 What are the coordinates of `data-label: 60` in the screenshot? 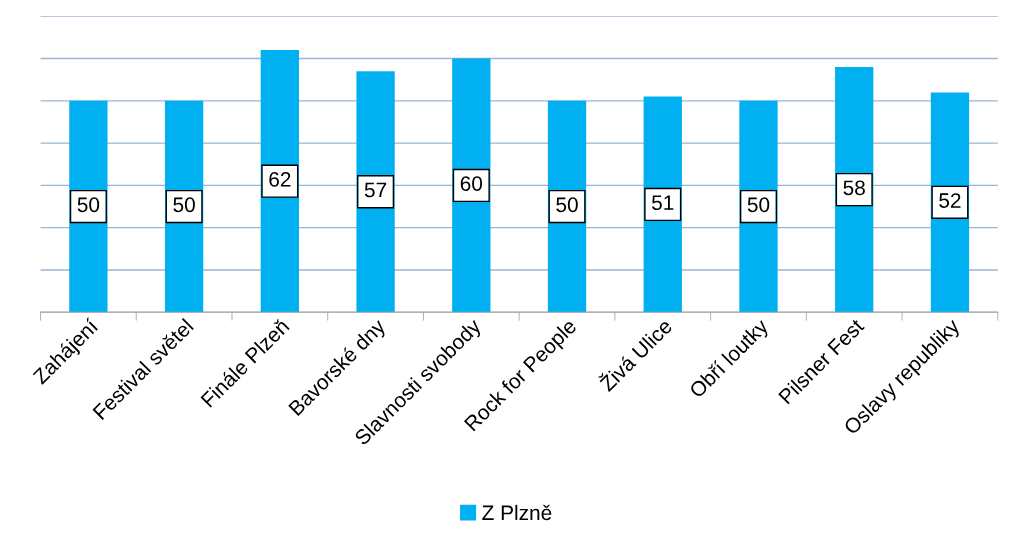 It's located at (471, 183).